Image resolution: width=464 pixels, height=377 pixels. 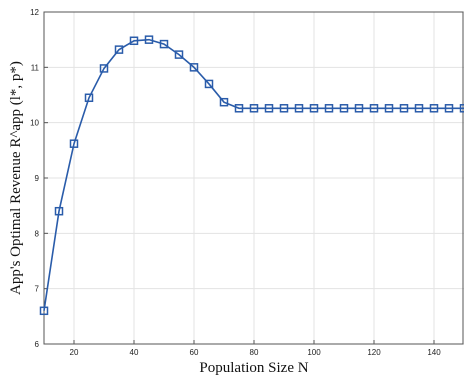 What do you see at coordinates (37, 178) in the screenshot?
I see `y-tick-label: 9` at bounding box center [37, 178].